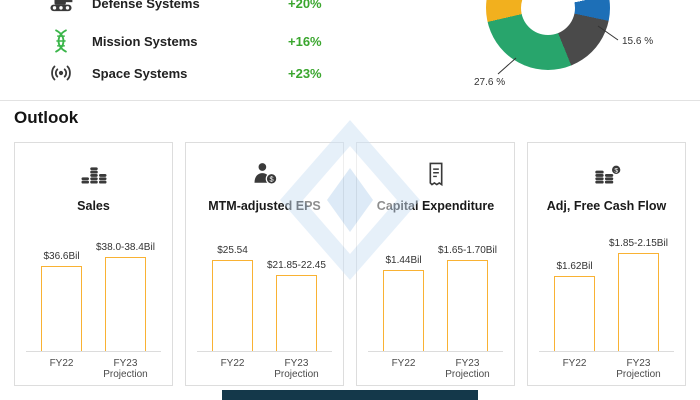 The width and height of the screenshot is (700, 400). I want to click on segment-growth-value: +23%, so click(305, 73).